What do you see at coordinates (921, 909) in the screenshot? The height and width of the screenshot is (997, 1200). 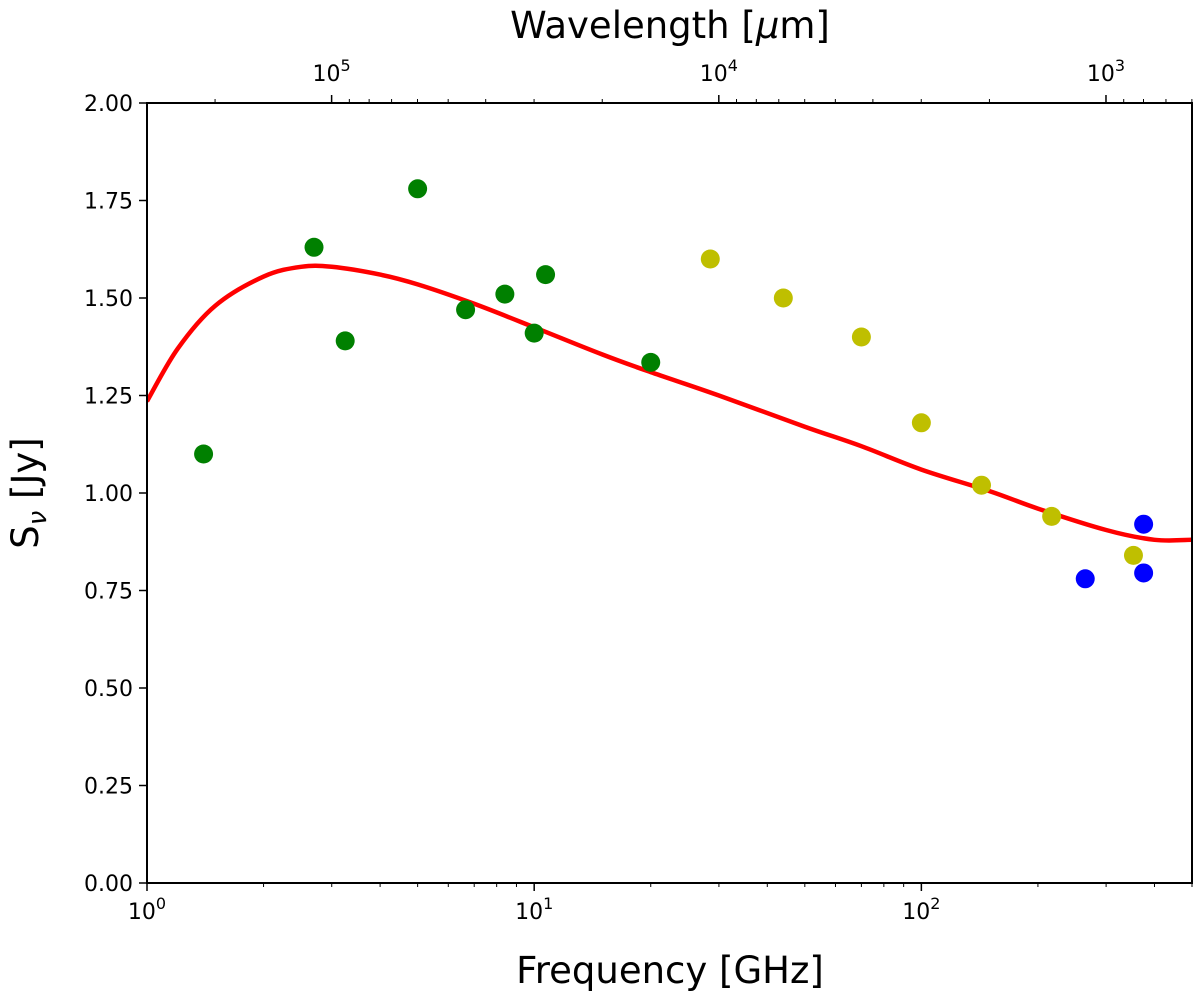 I see `x-tick-label: 10²` at bounding box center [921, 909].